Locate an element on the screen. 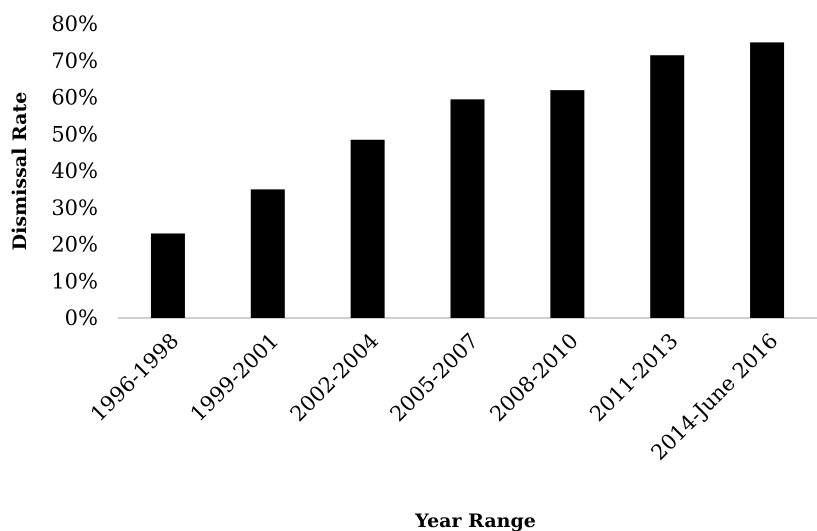 This screenshot has height=531, width=817. y-tick-label: 40% is located at coordinates (74, 171).